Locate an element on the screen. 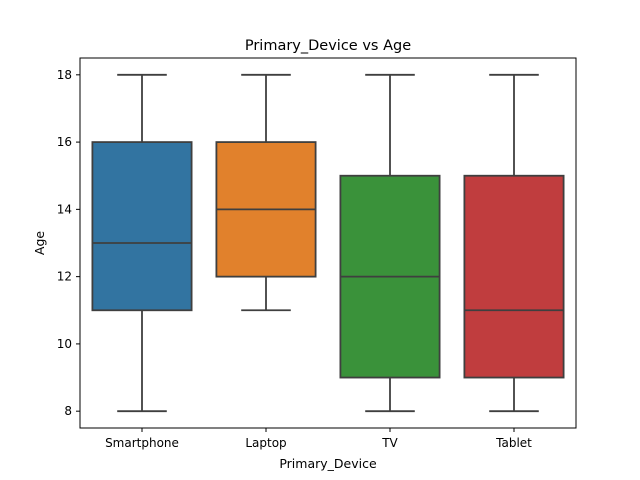 The image size is (640, 480). box-tablet is located at coordinates (514, 276).